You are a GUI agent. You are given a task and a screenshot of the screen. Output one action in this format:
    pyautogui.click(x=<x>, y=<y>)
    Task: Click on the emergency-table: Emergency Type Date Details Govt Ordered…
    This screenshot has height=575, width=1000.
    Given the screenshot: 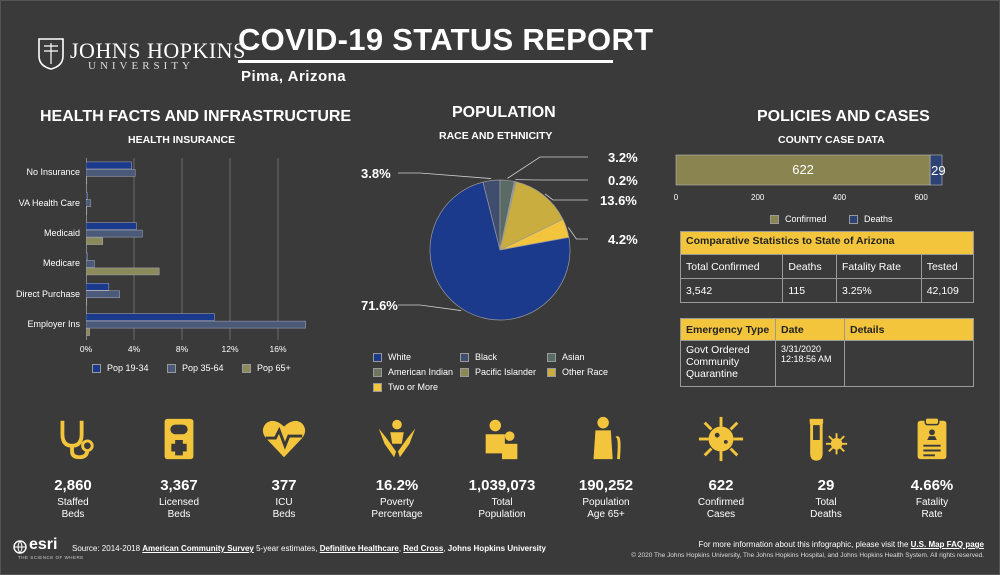 What is the action you would take?
    pyautogui.click(x=827, y=352)
    